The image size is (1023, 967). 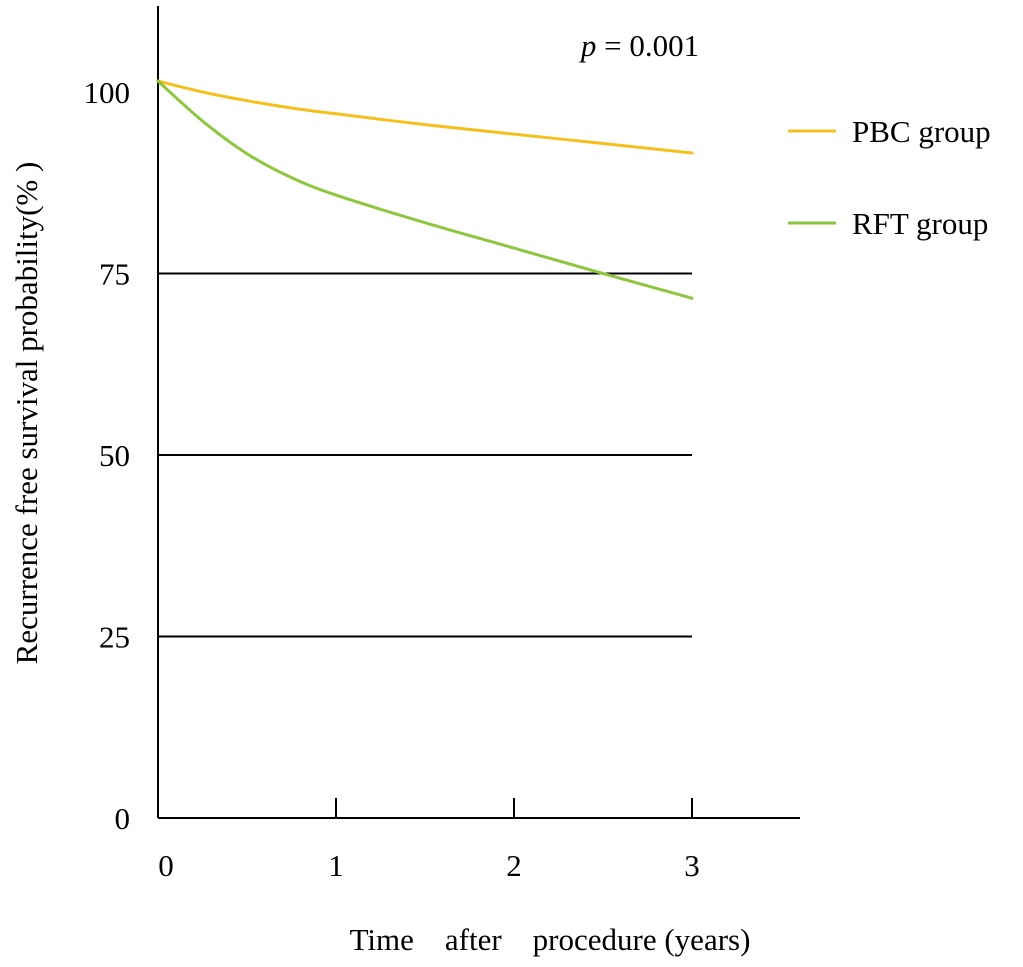 What do you see at coordinates (514, 865) in the screenshot?
I see `x-tick-label-2: 2` at bounding box center [514, 865].